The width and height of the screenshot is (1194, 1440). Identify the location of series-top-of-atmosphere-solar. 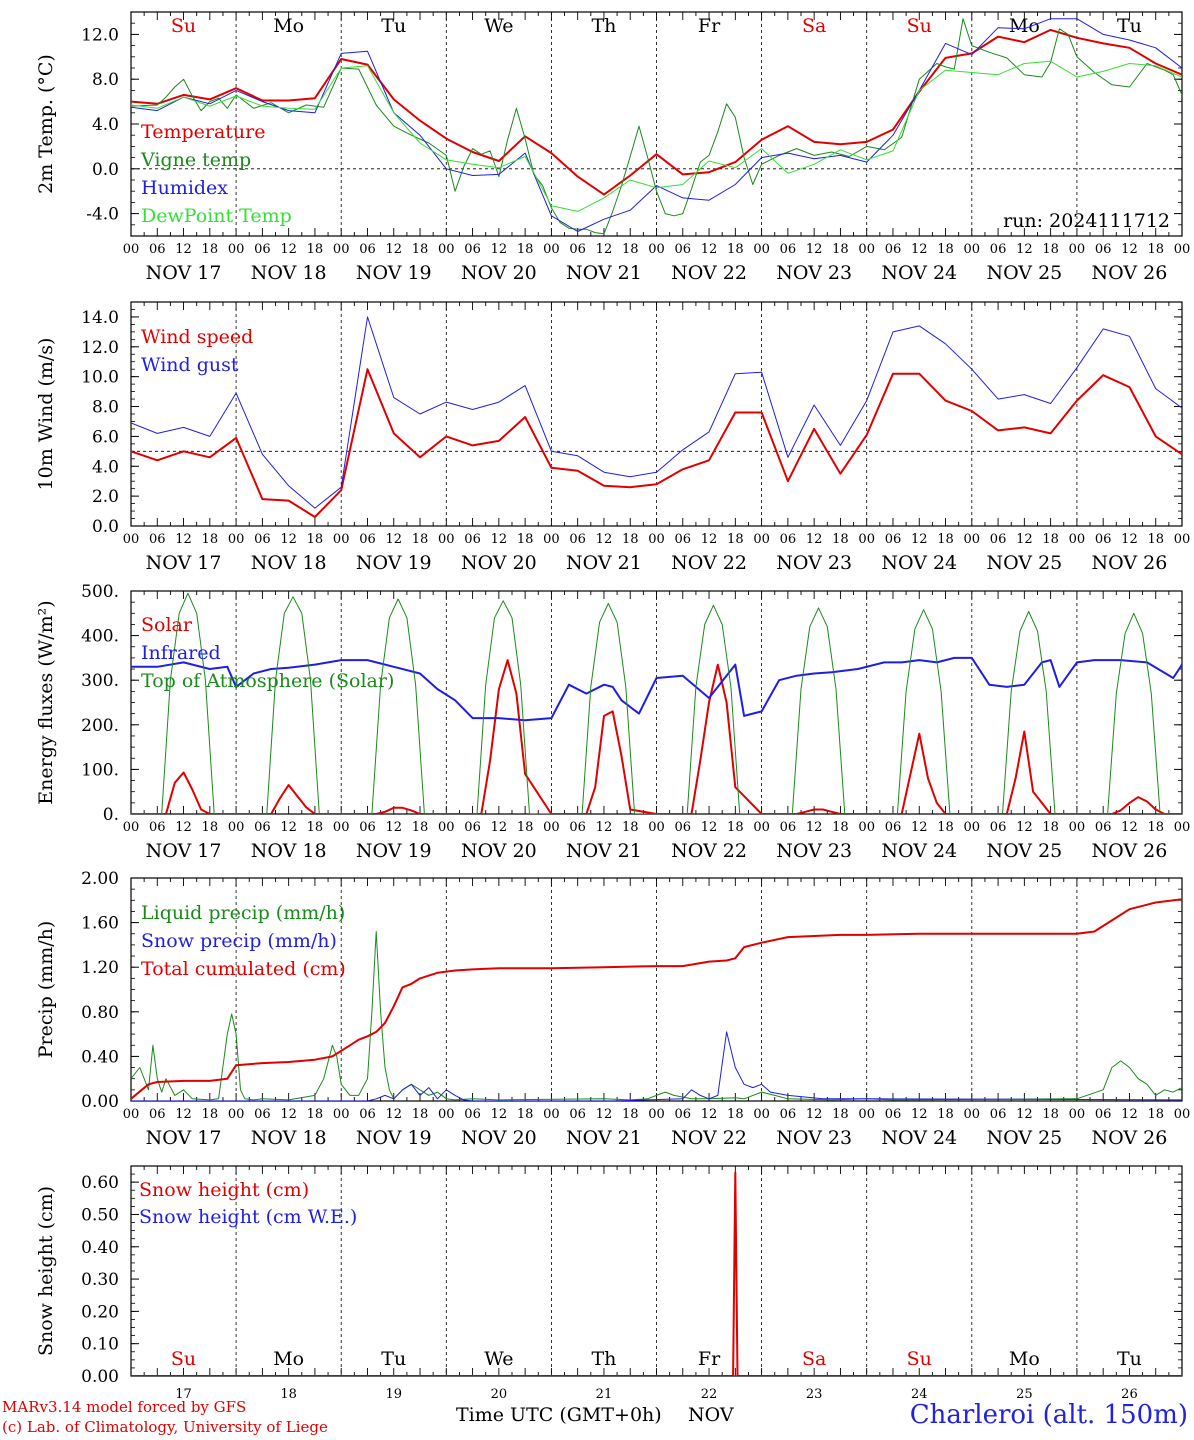
(656, 703).